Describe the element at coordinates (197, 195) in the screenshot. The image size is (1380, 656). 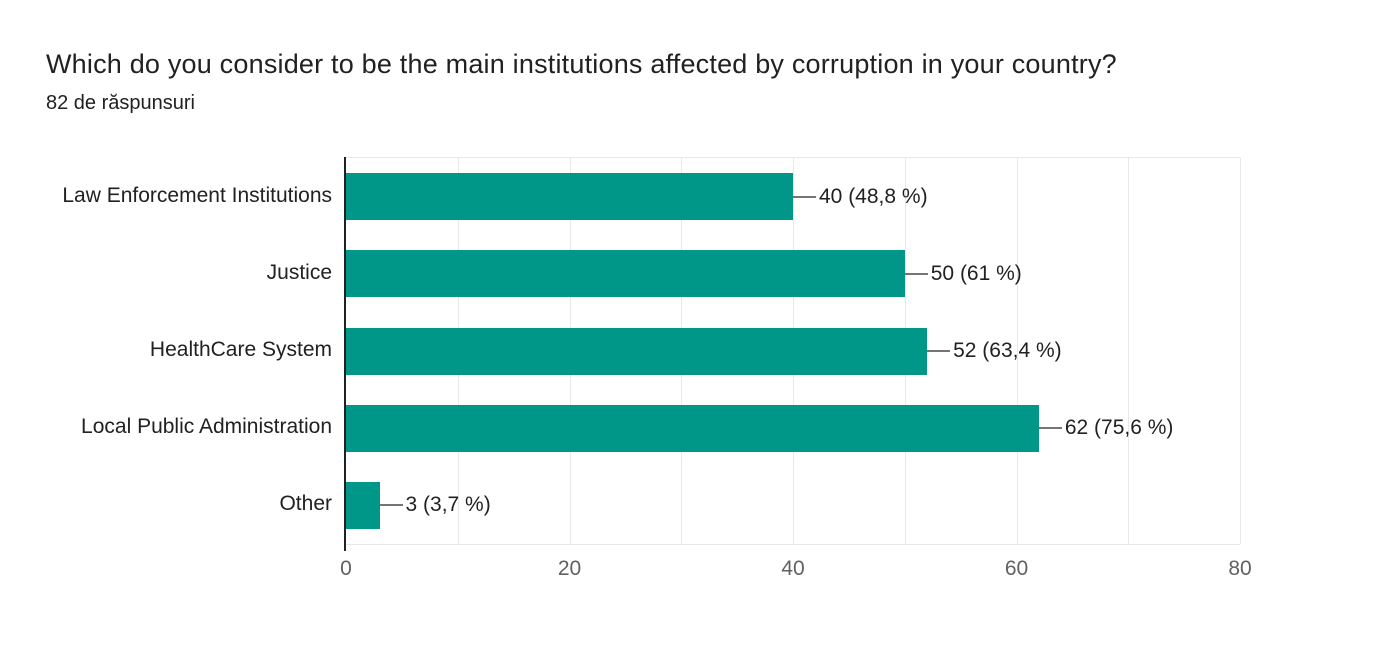
I see `category-label-law-enforcement-institutions: Law Enforcement Institutions` at that location.